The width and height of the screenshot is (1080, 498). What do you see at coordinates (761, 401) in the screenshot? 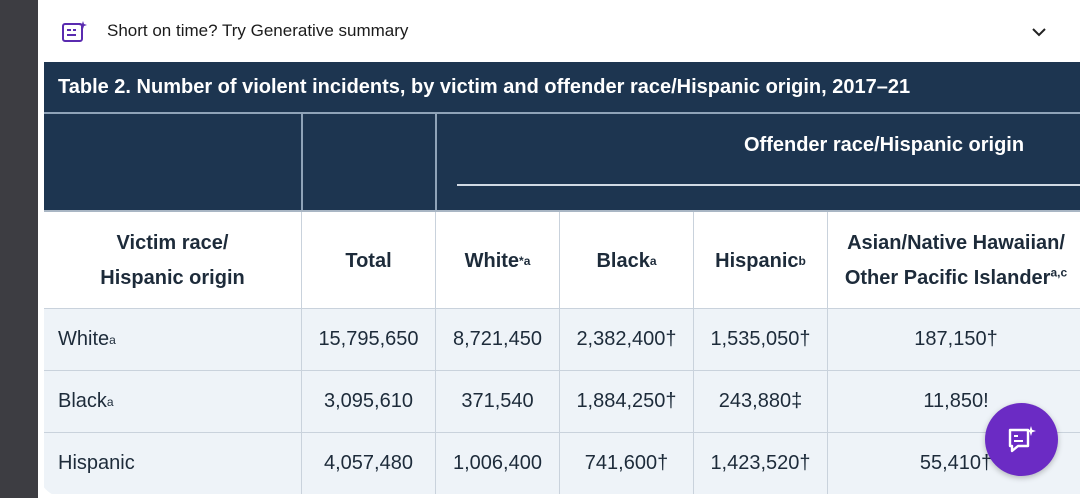
I see `cell-hispanic: 243,880‡` at bounding box center [761, 401].